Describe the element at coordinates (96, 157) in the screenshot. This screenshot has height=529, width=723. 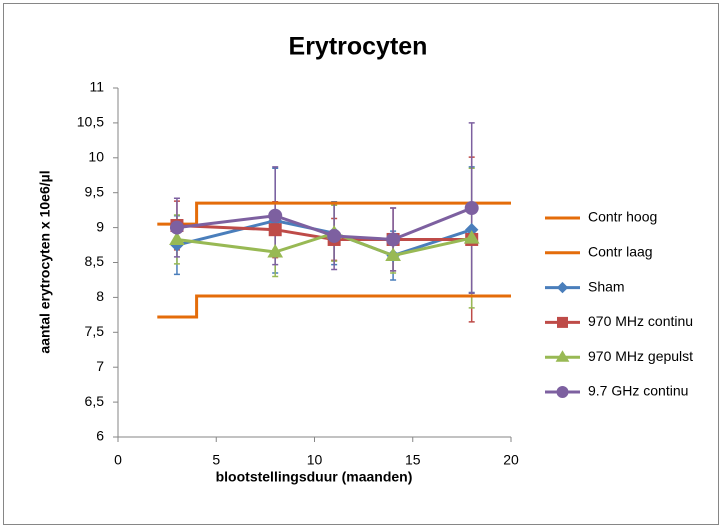
I see `y-tick-label: 10` at that location.